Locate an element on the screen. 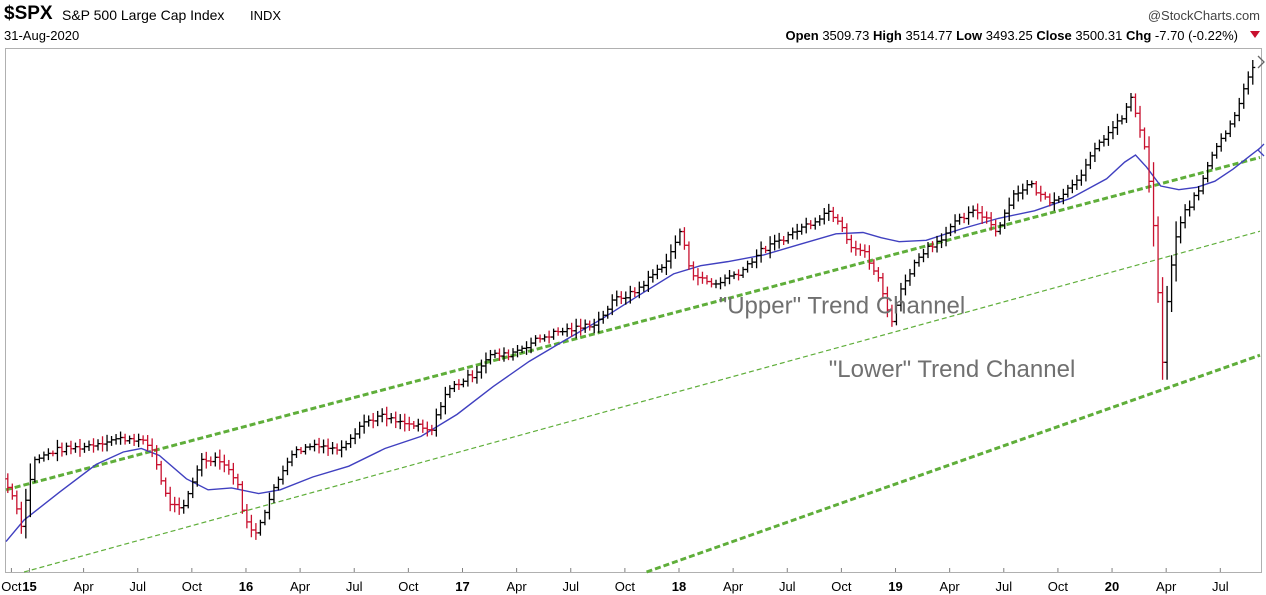  chart-date: 31-Aug-2020 is located at coordinates (42, 35).